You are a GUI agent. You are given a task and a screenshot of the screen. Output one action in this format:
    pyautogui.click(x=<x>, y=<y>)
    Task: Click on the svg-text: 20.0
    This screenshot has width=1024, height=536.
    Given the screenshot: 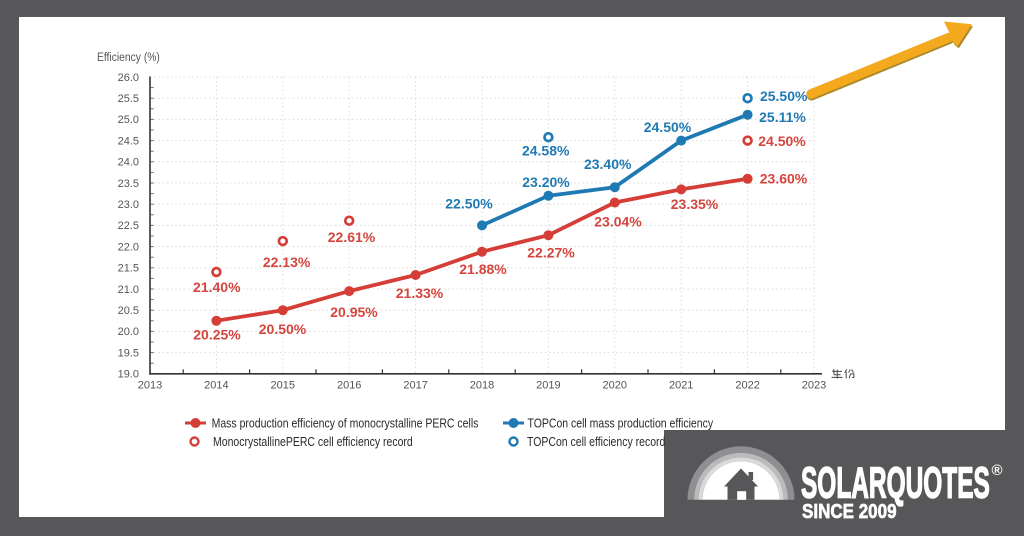 What is the action you would take?
    pyautogui.click(x=128, y=332)
    